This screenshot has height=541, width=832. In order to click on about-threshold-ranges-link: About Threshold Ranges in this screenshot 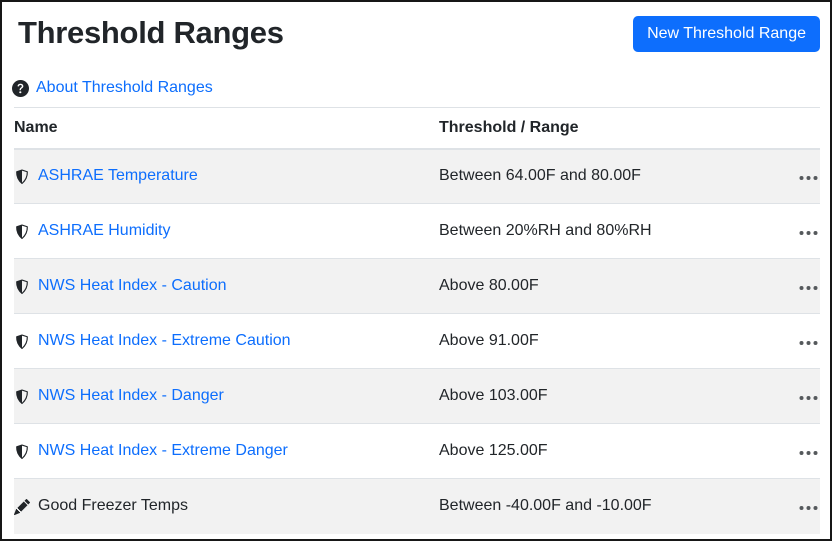, I will do `click(124, 87)`.